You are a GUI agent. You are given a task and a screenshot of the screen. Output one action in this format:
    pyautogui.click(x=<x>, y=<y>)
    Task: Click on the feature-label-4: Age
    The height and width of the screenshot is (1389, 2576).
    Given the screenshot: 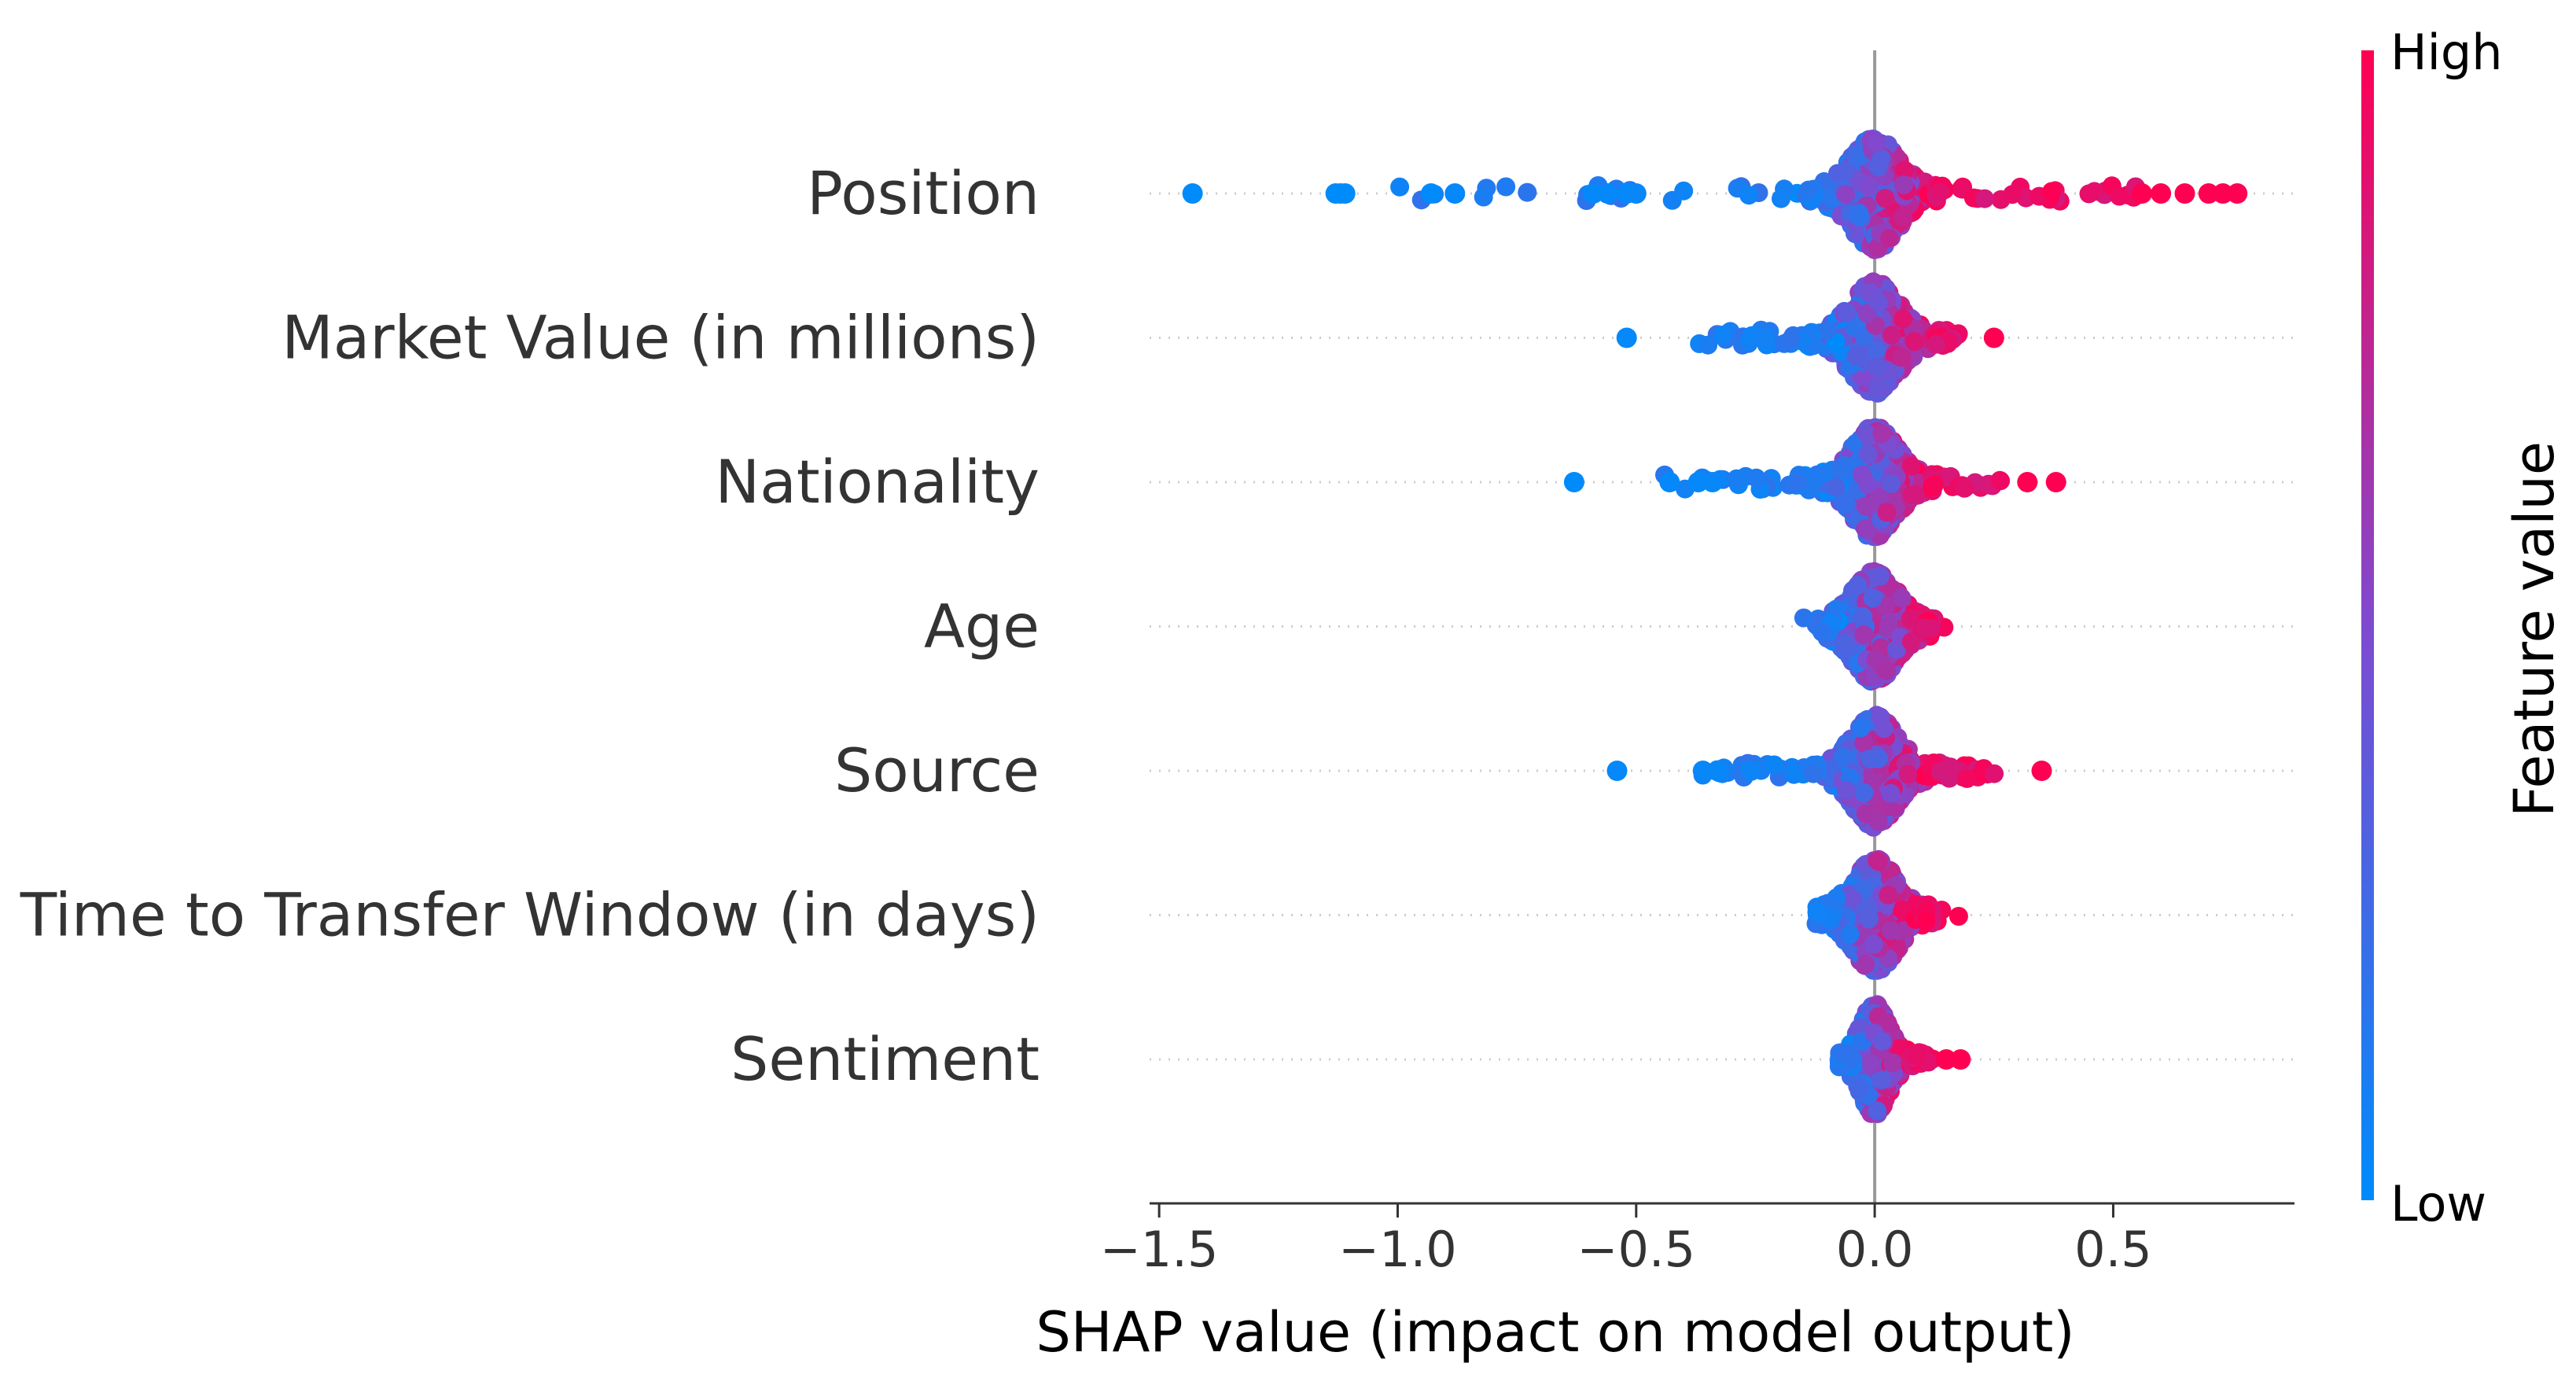 What is the action you would take?
    pyautogui.click(x=982, y=626)
    